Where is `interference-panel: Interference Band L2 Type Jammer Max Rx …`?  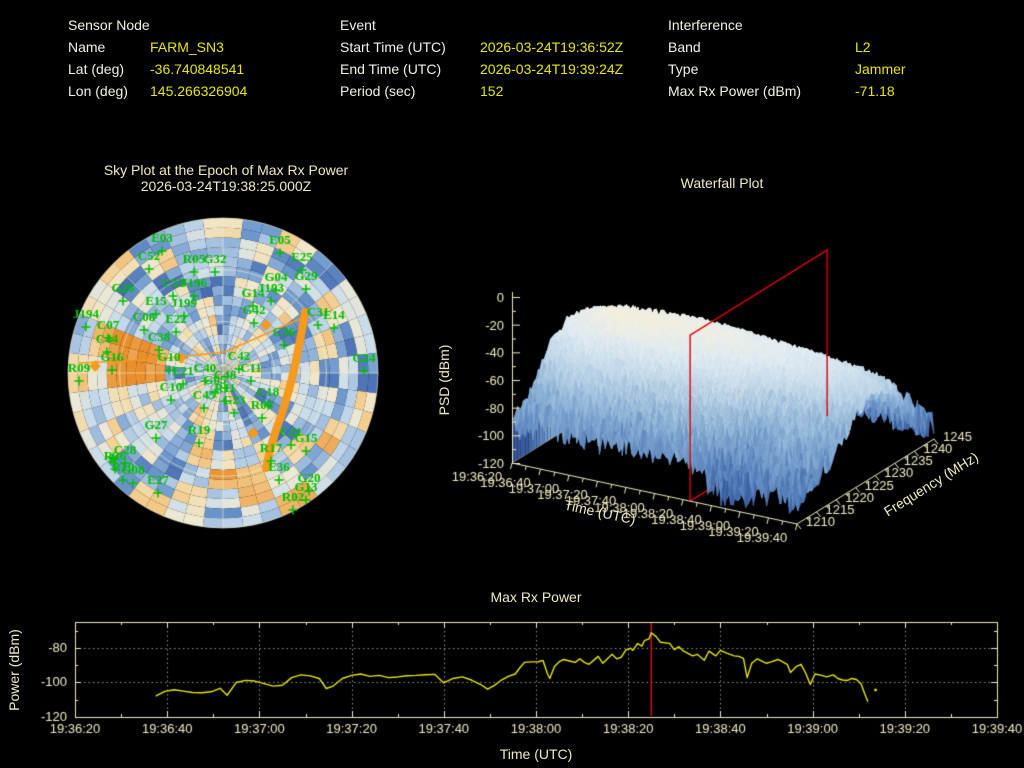 interference-panel: Interference Band L2 Type Jammer Max Rx … is located at coordinates (787, 58).